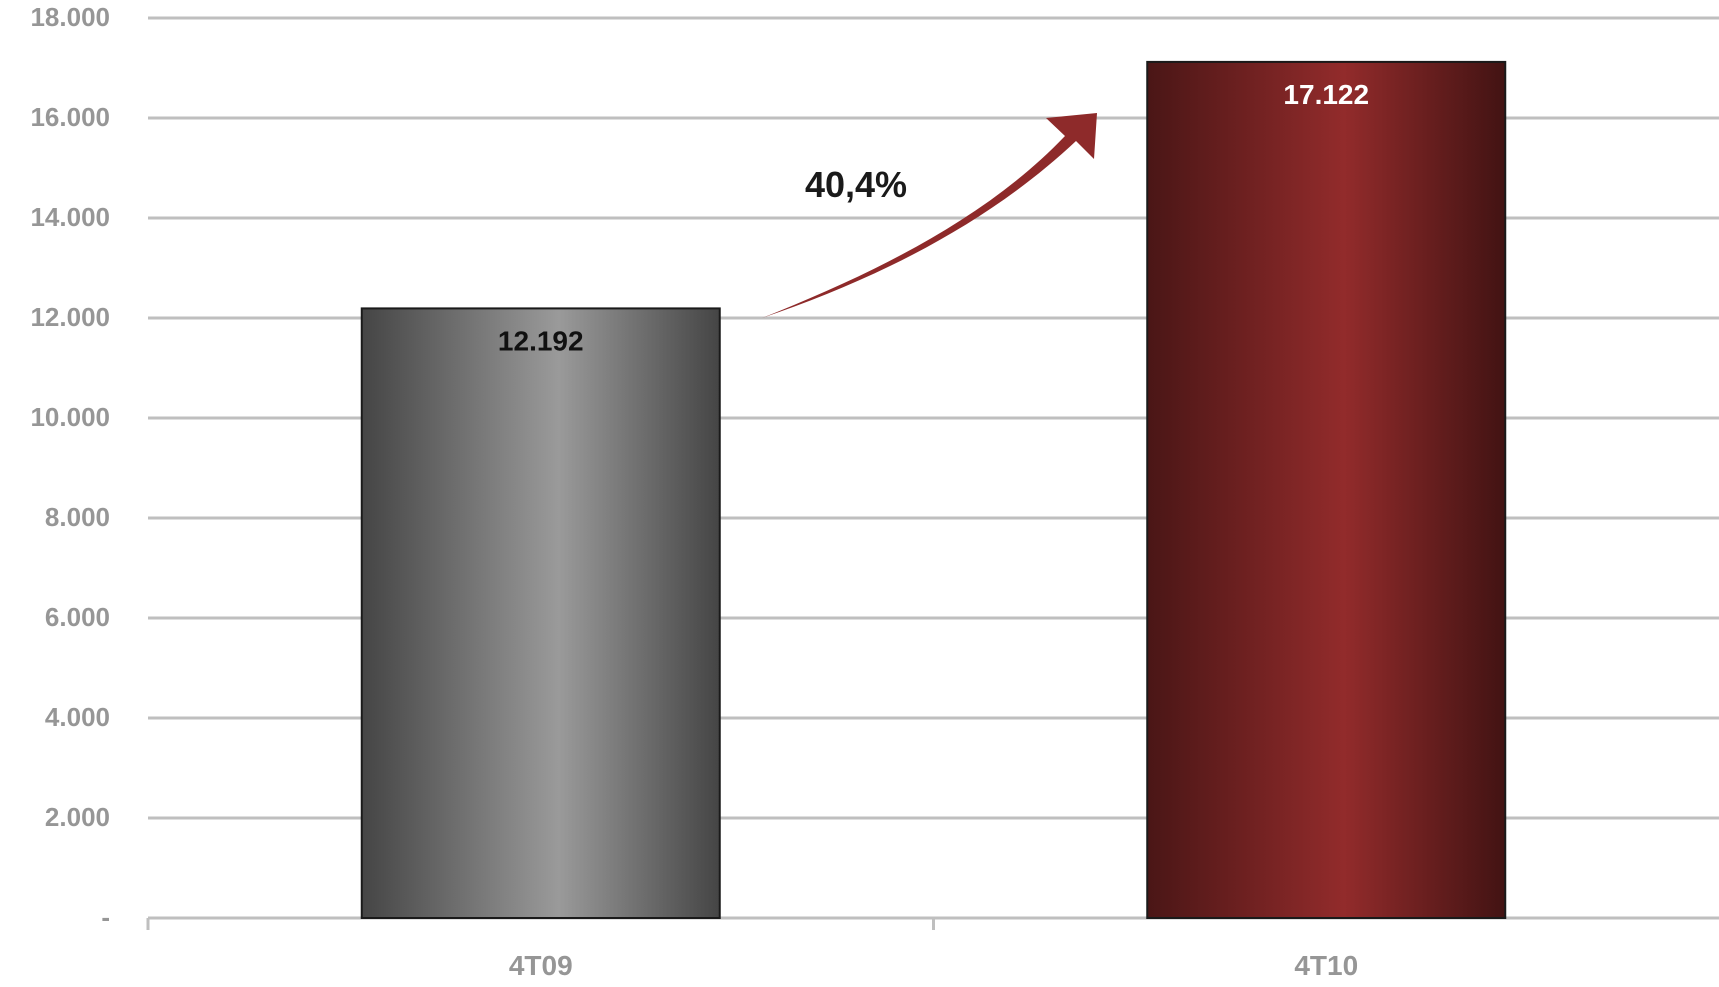  What do you see at coordinates (1326, 94) in the screenshot?
I see `bar-value-label: 17.122` at bounding box center [1326, 94].